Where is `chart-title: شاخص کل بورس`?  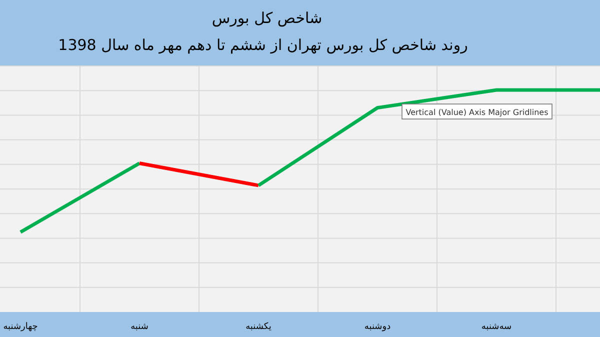 chart-title: شاخص کل بورس is located at coordinates (267, 18).